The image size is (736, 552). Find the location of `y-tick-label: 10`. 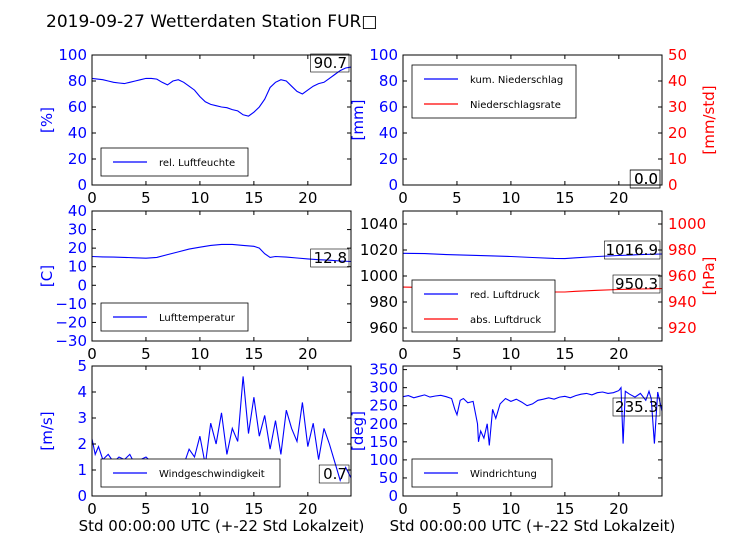

y-tick-label: 10 is located at coordinates (77, 267).